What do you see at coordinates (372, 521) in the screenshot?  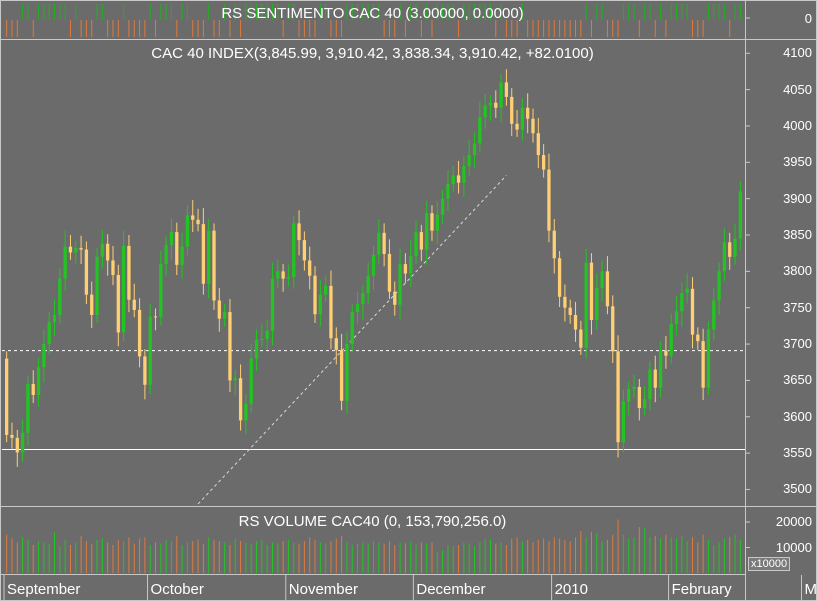 I see `volume-title: RS VOLUME CAC40 (0, 153,790,256.0)` at bounding box center [372, 521].